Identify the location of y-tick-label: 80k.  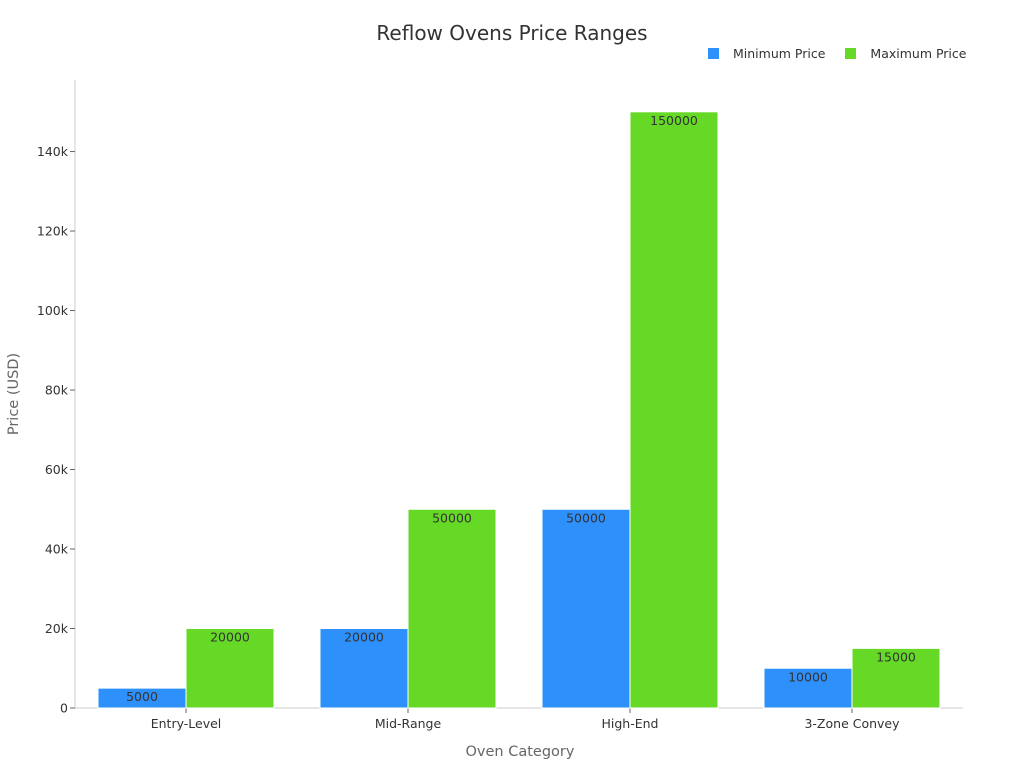
(57, 390).